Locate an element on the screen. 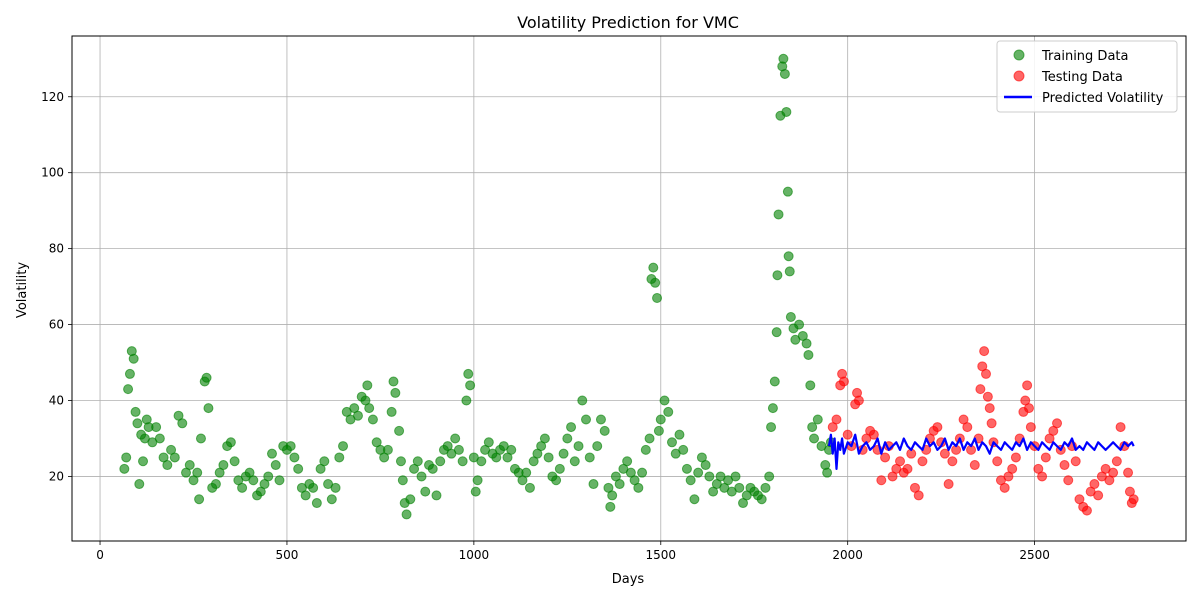 This screenshot has height=600, width=1200. y-axis-label: Volatility is located at coordinates (22, 290).